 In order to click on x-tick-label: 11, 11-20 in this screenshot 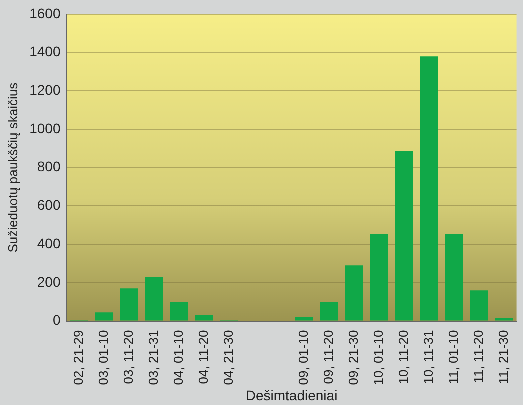, I will do `click(478, 357)`.